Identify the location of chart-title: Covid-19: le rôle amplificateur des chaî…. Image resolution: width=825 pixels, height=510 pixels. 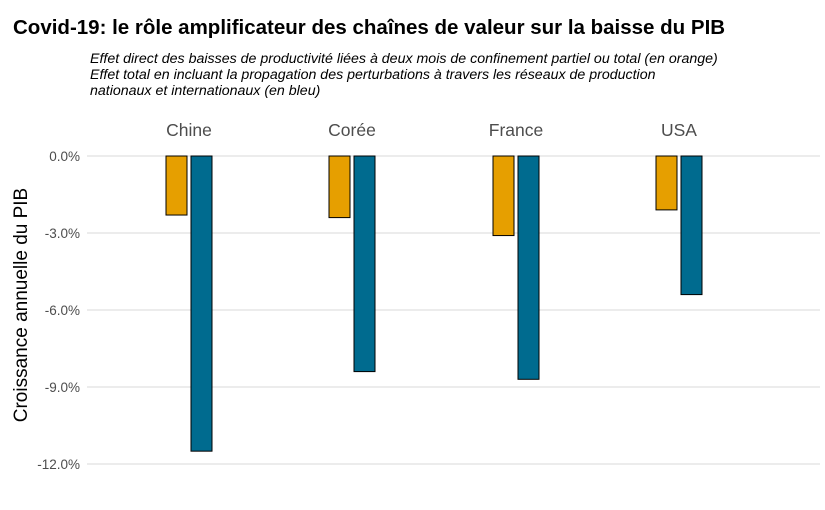
(369, 27).